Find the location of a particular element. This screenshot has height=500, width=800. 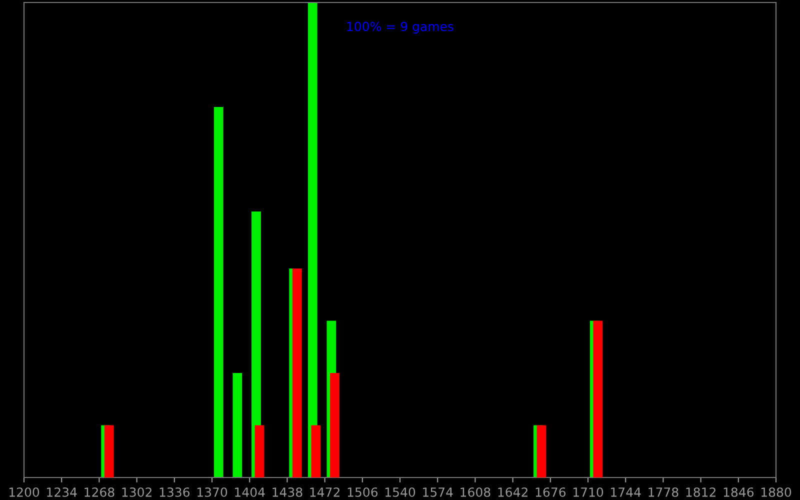

x-tick-label: 1234 is located at coordinates (62, 492).